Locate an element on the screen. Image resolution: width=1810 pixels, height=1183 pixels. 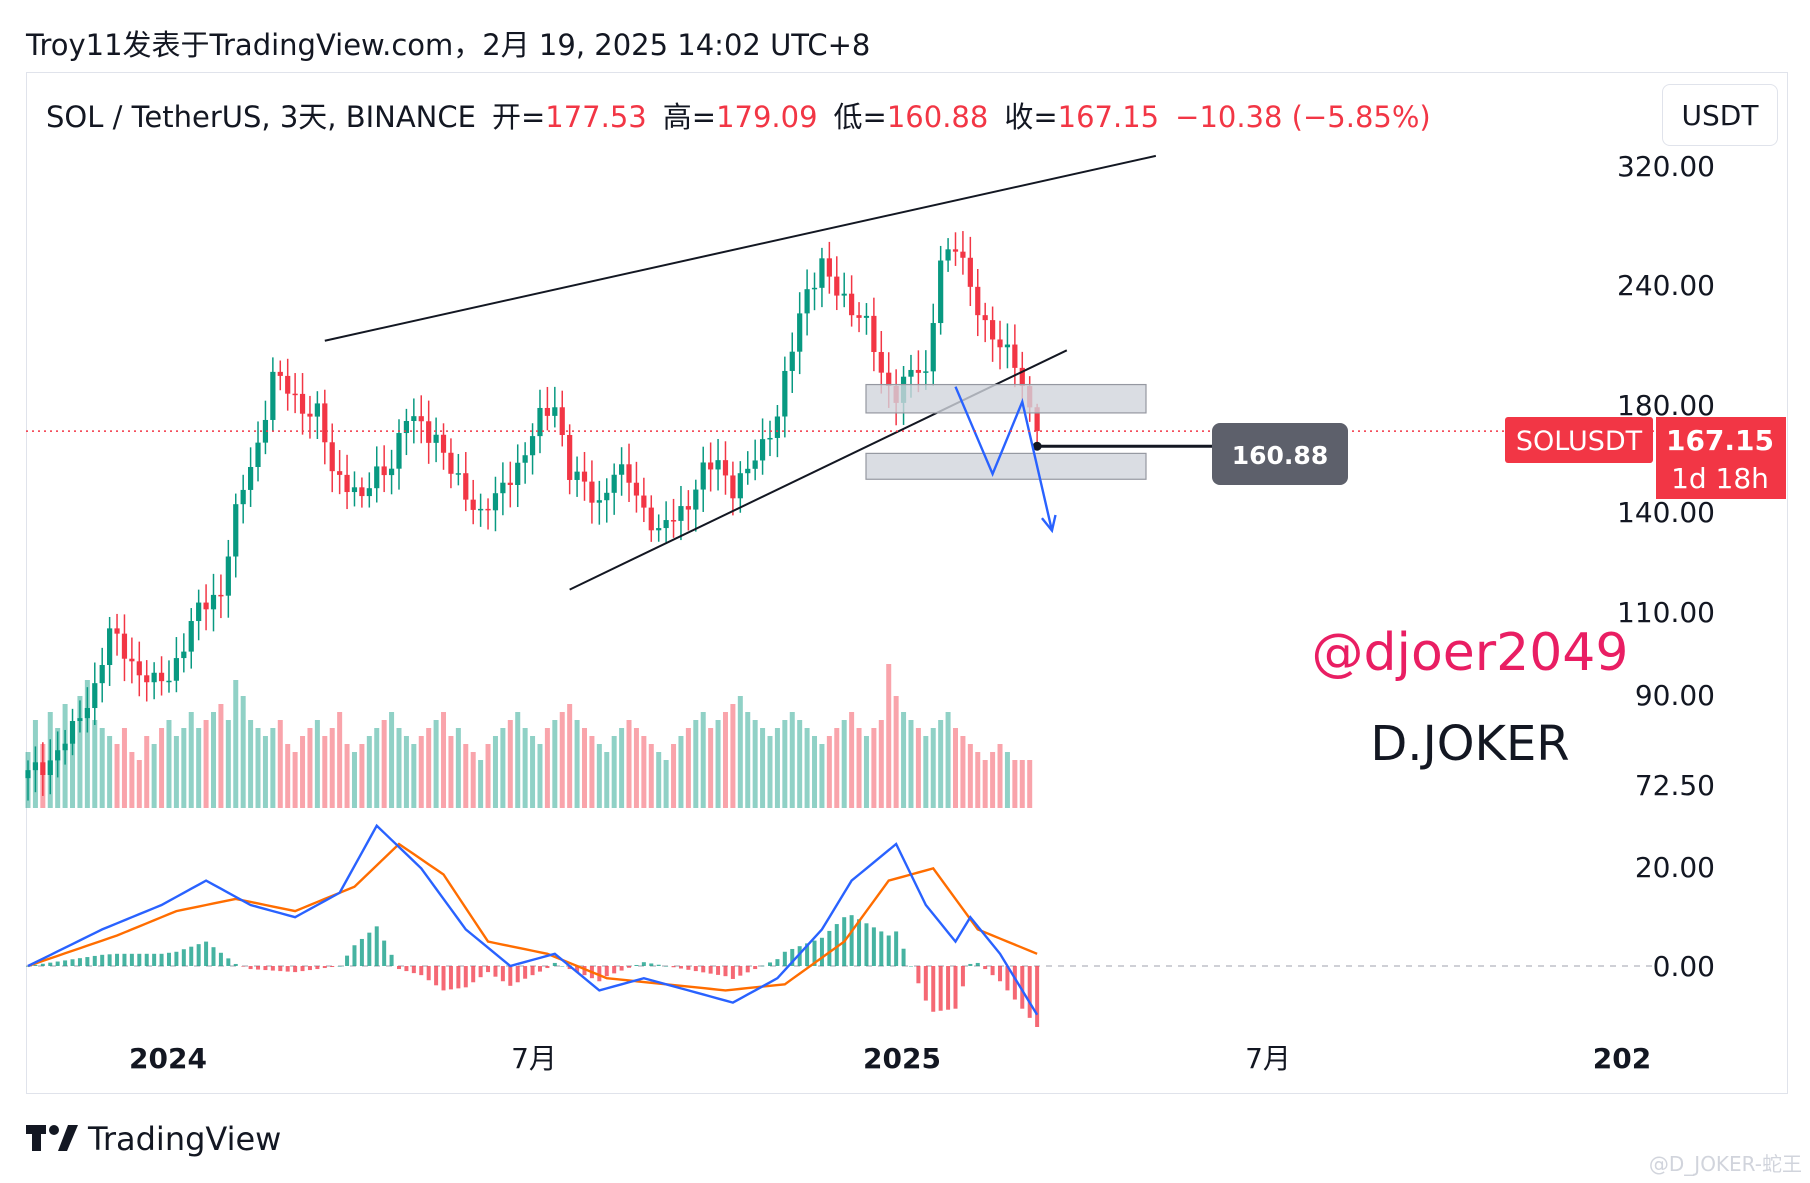
close-label: 收= is located at coordinates (1031, 117).